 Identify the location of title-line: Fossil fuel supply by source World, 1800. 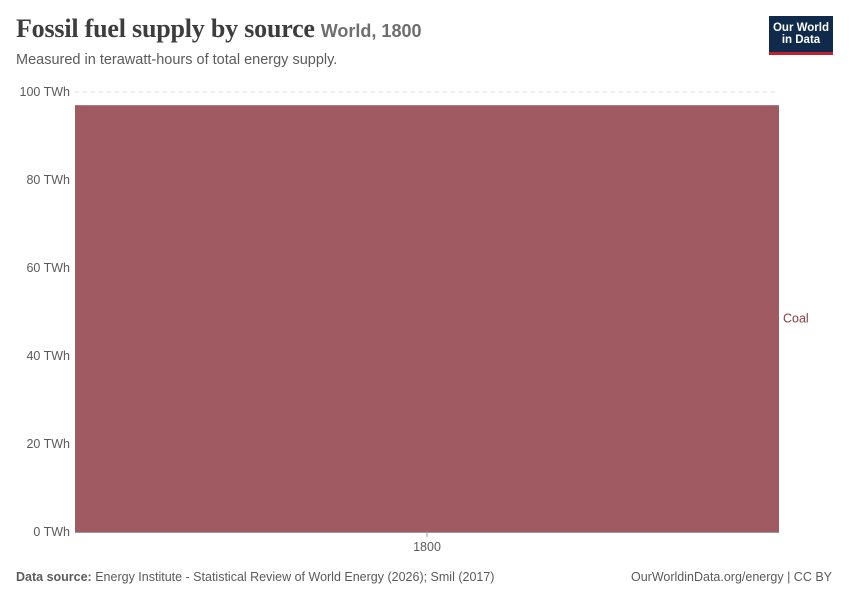
(386, 29).